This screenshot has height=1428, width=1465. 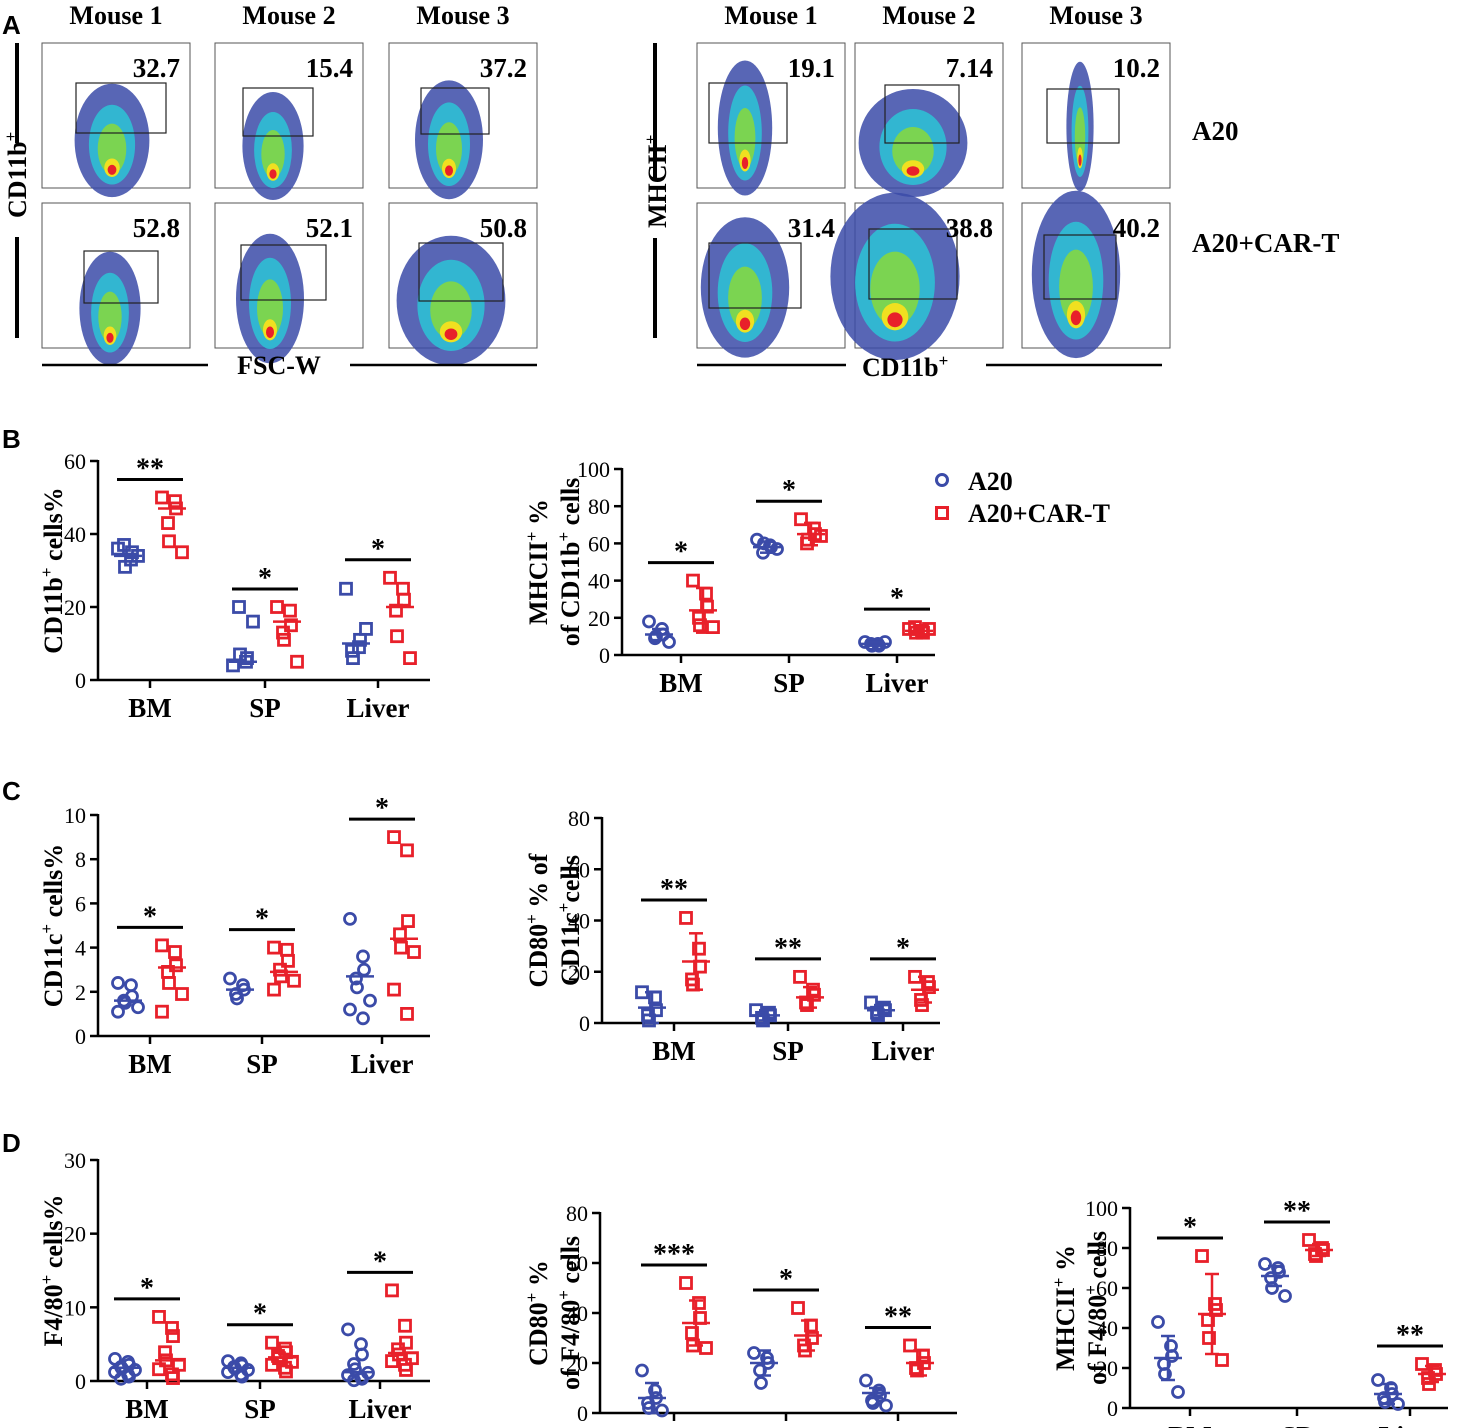 What do you see at coordinates (75, 1160) in the screenshot?
I see `y-tick-label: 30` at bounding box center [75, 1160].